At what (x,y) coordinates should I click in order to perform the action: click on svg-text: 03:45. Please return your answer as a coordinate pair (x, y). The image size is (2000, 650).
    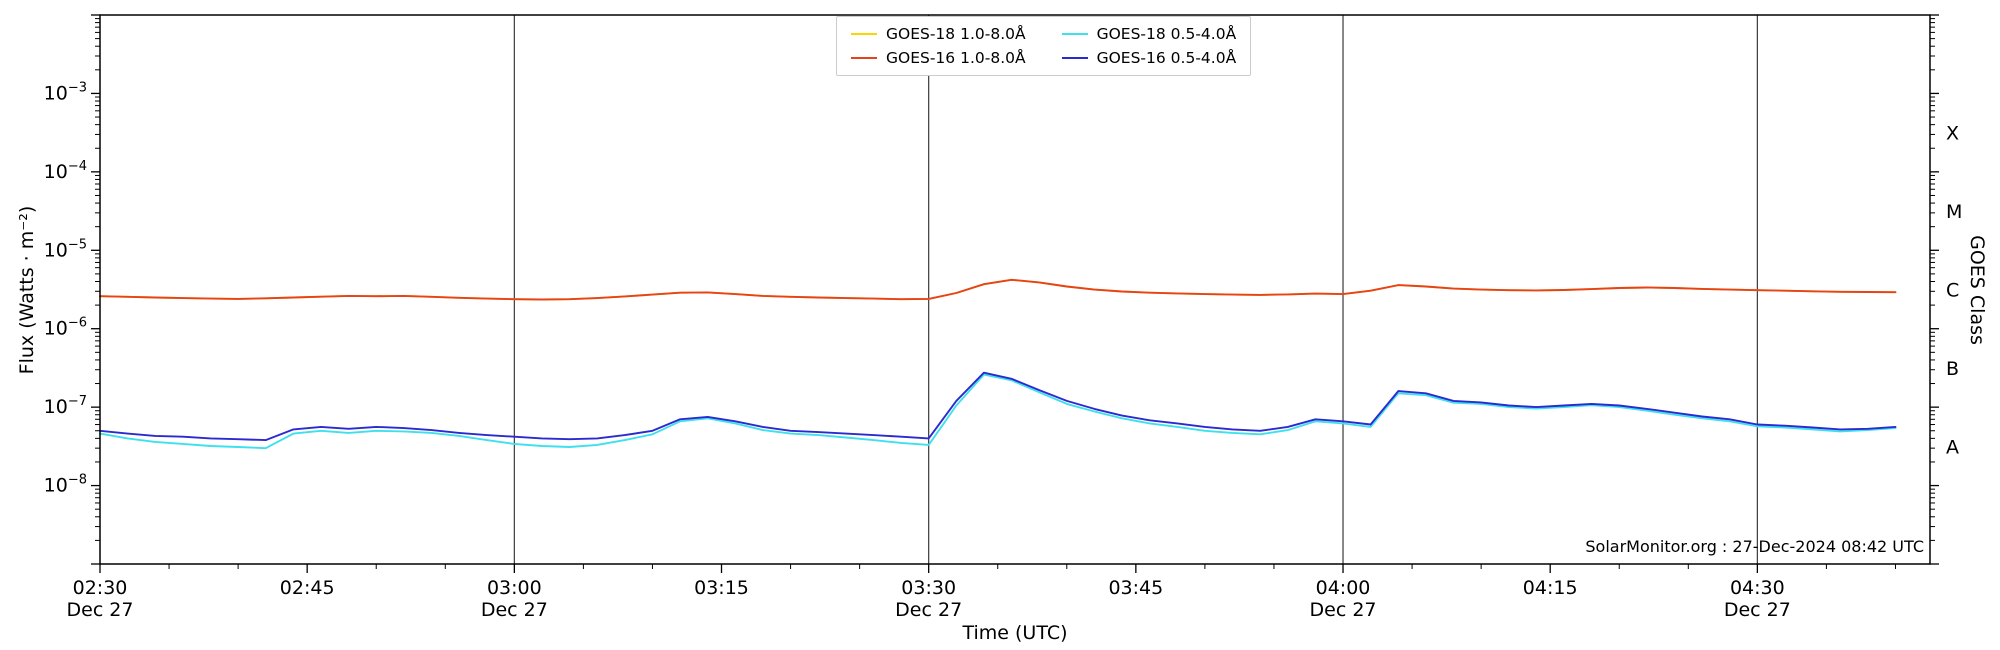
    Looking at the image, I should click on (1135, 588).